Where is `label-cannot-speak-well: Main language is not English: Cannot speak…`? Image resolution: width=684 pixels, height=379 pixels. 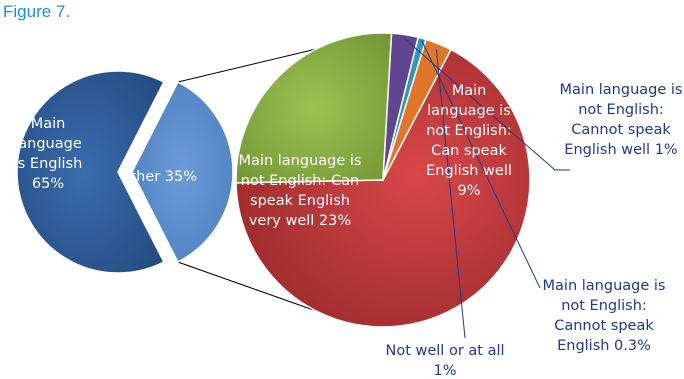 label-cannot-speak-well: Main language is not English: Cannot speak… is located at coordinates (621, 120).